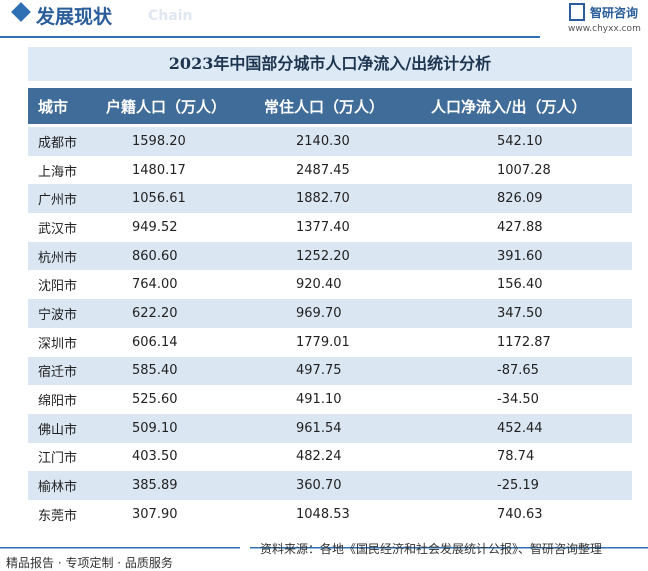 This screenshot has width=648, height=571. What do you see at coordinates (58, 373) in the screenshot?
I see `cell: 宿迁市` at bounding box center [58, 373].